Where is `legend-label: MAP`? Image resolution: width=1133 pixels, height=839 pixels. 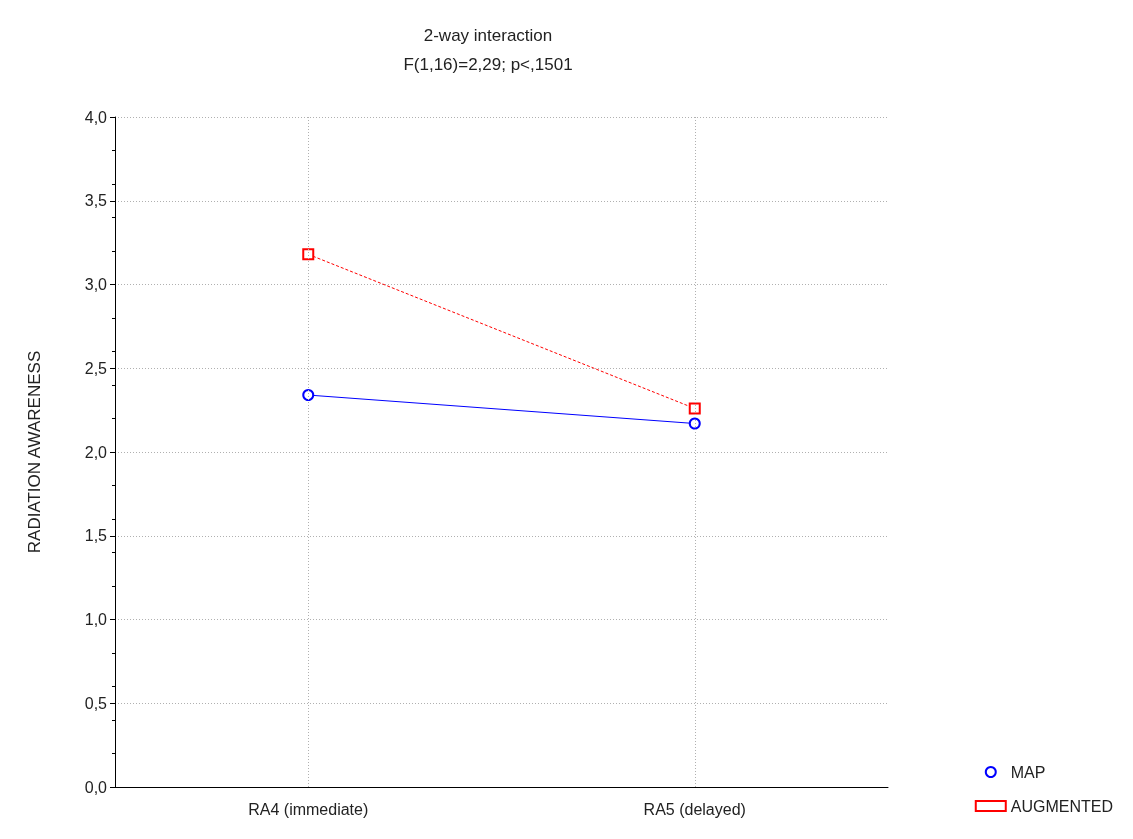
legend-label: MAP is located at coordinates (1028, 772).